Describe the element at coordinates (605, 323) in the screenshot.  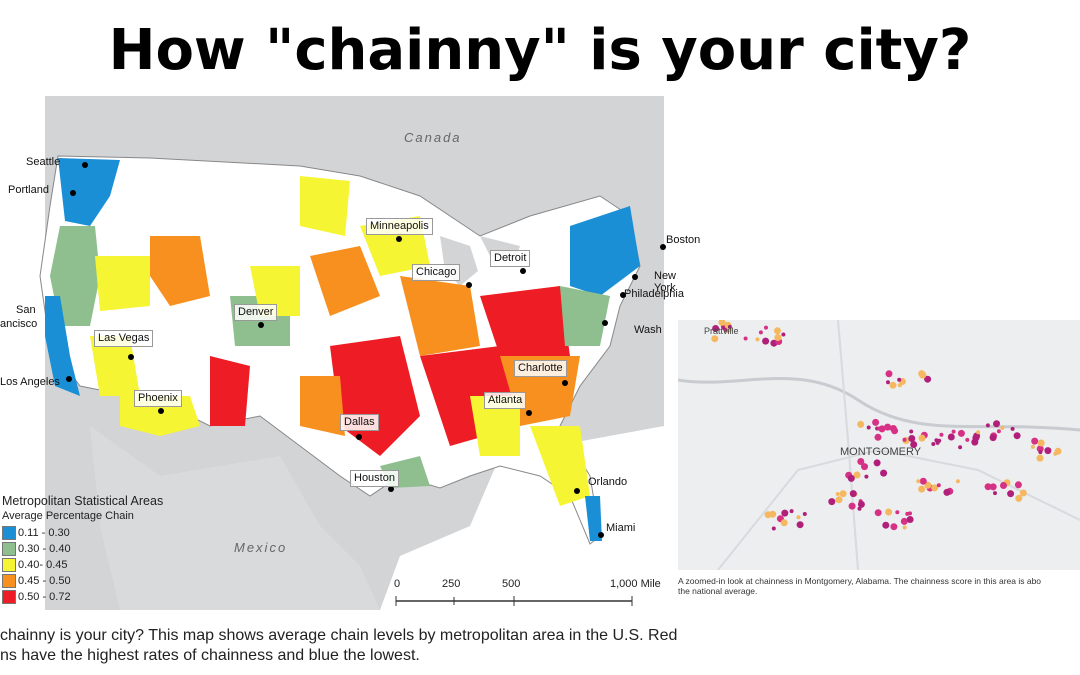
I see `city-dot-washington` at that location.